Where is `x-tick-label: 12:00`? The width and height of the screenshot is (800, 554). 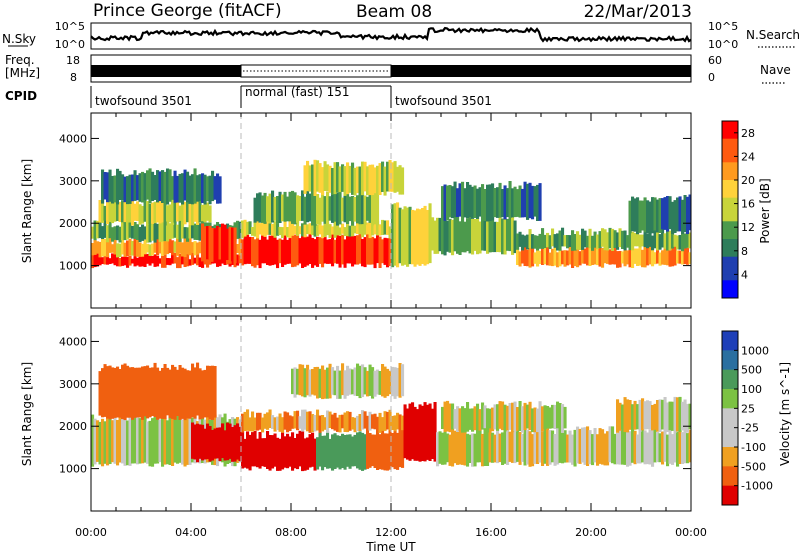 x-tick-label: 12:00 is located at coordinates (391, 532).